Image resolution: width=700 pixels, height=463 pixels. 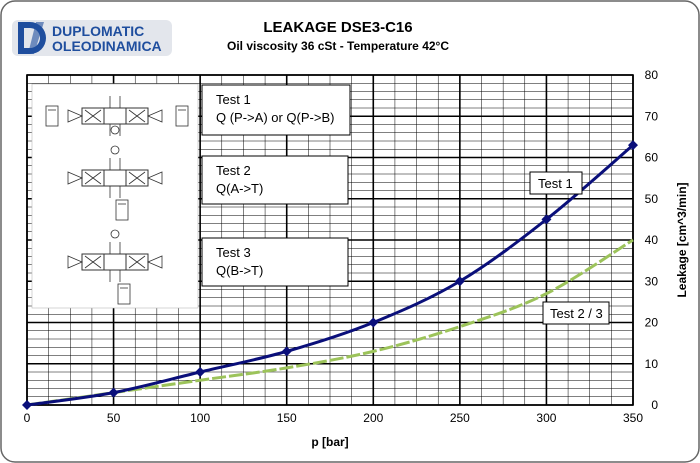 I want to click on x-tick-label: 250, so click(x=460, y=418).